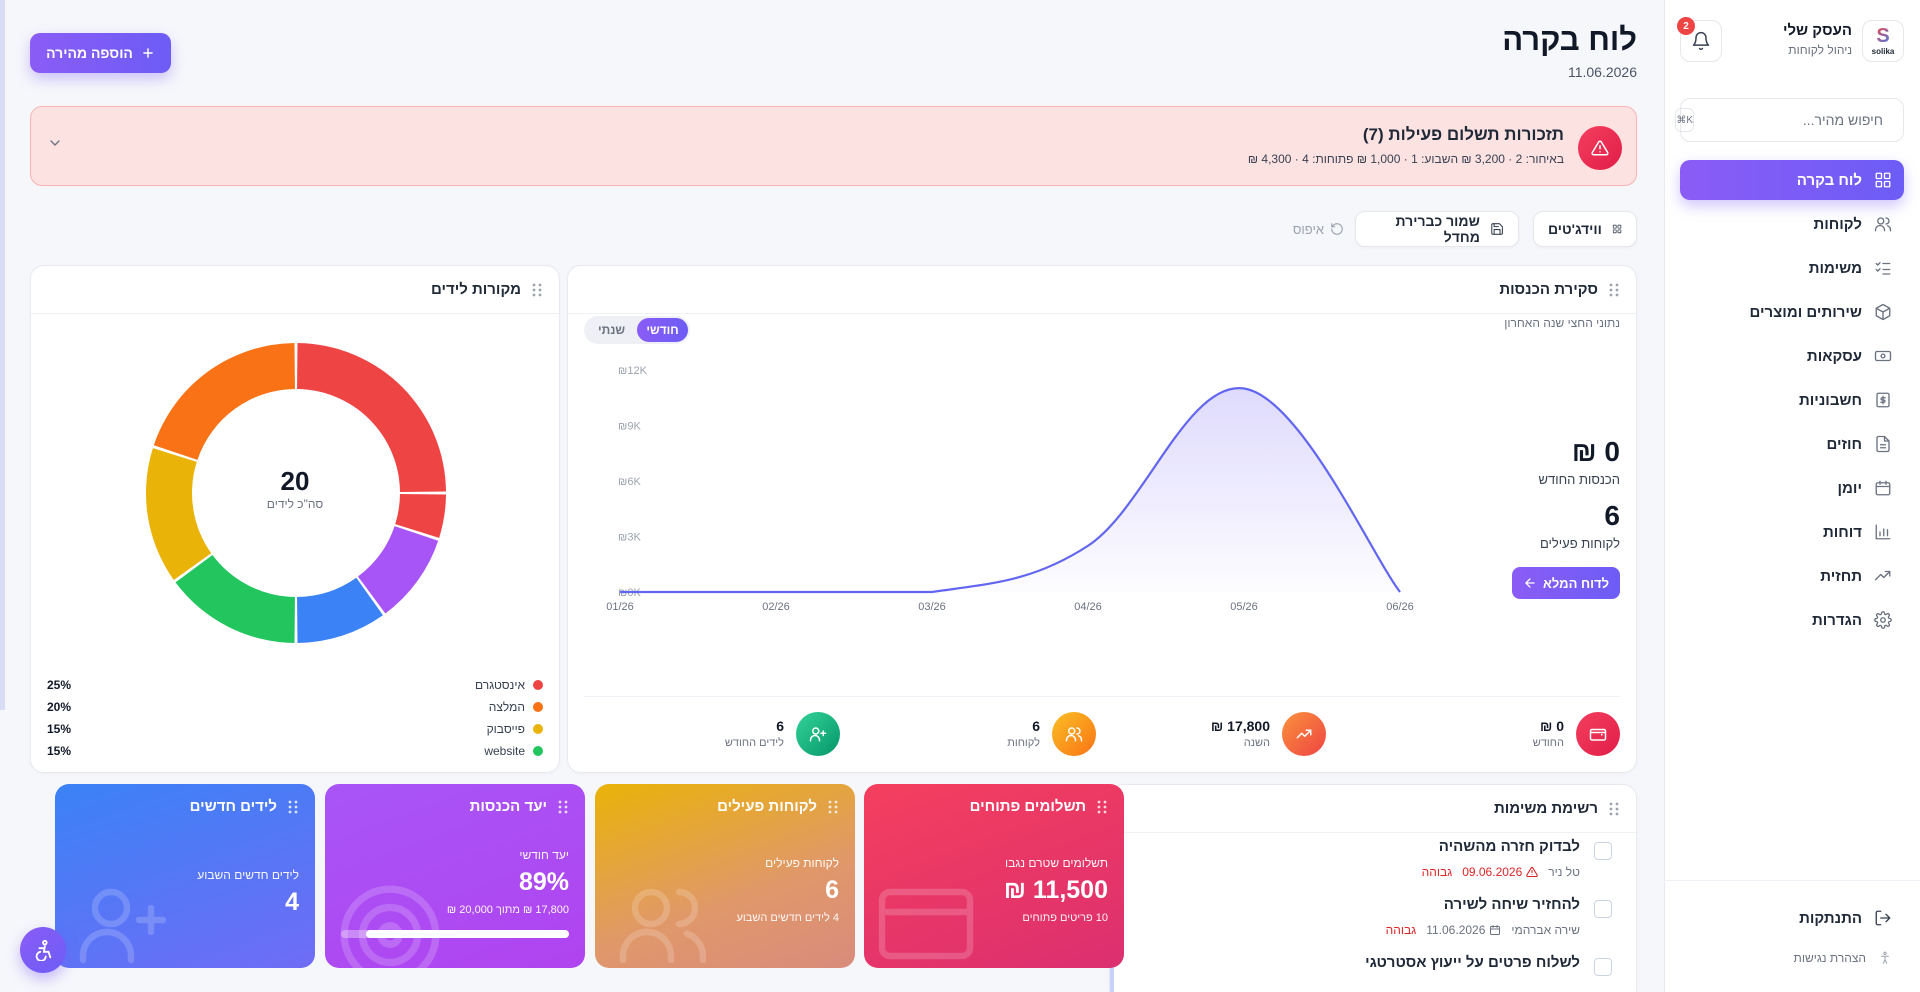 This screenshot has width=1920, height=992. I want to click on quick-add-button: הוספה מהירה, so click(100, 53).